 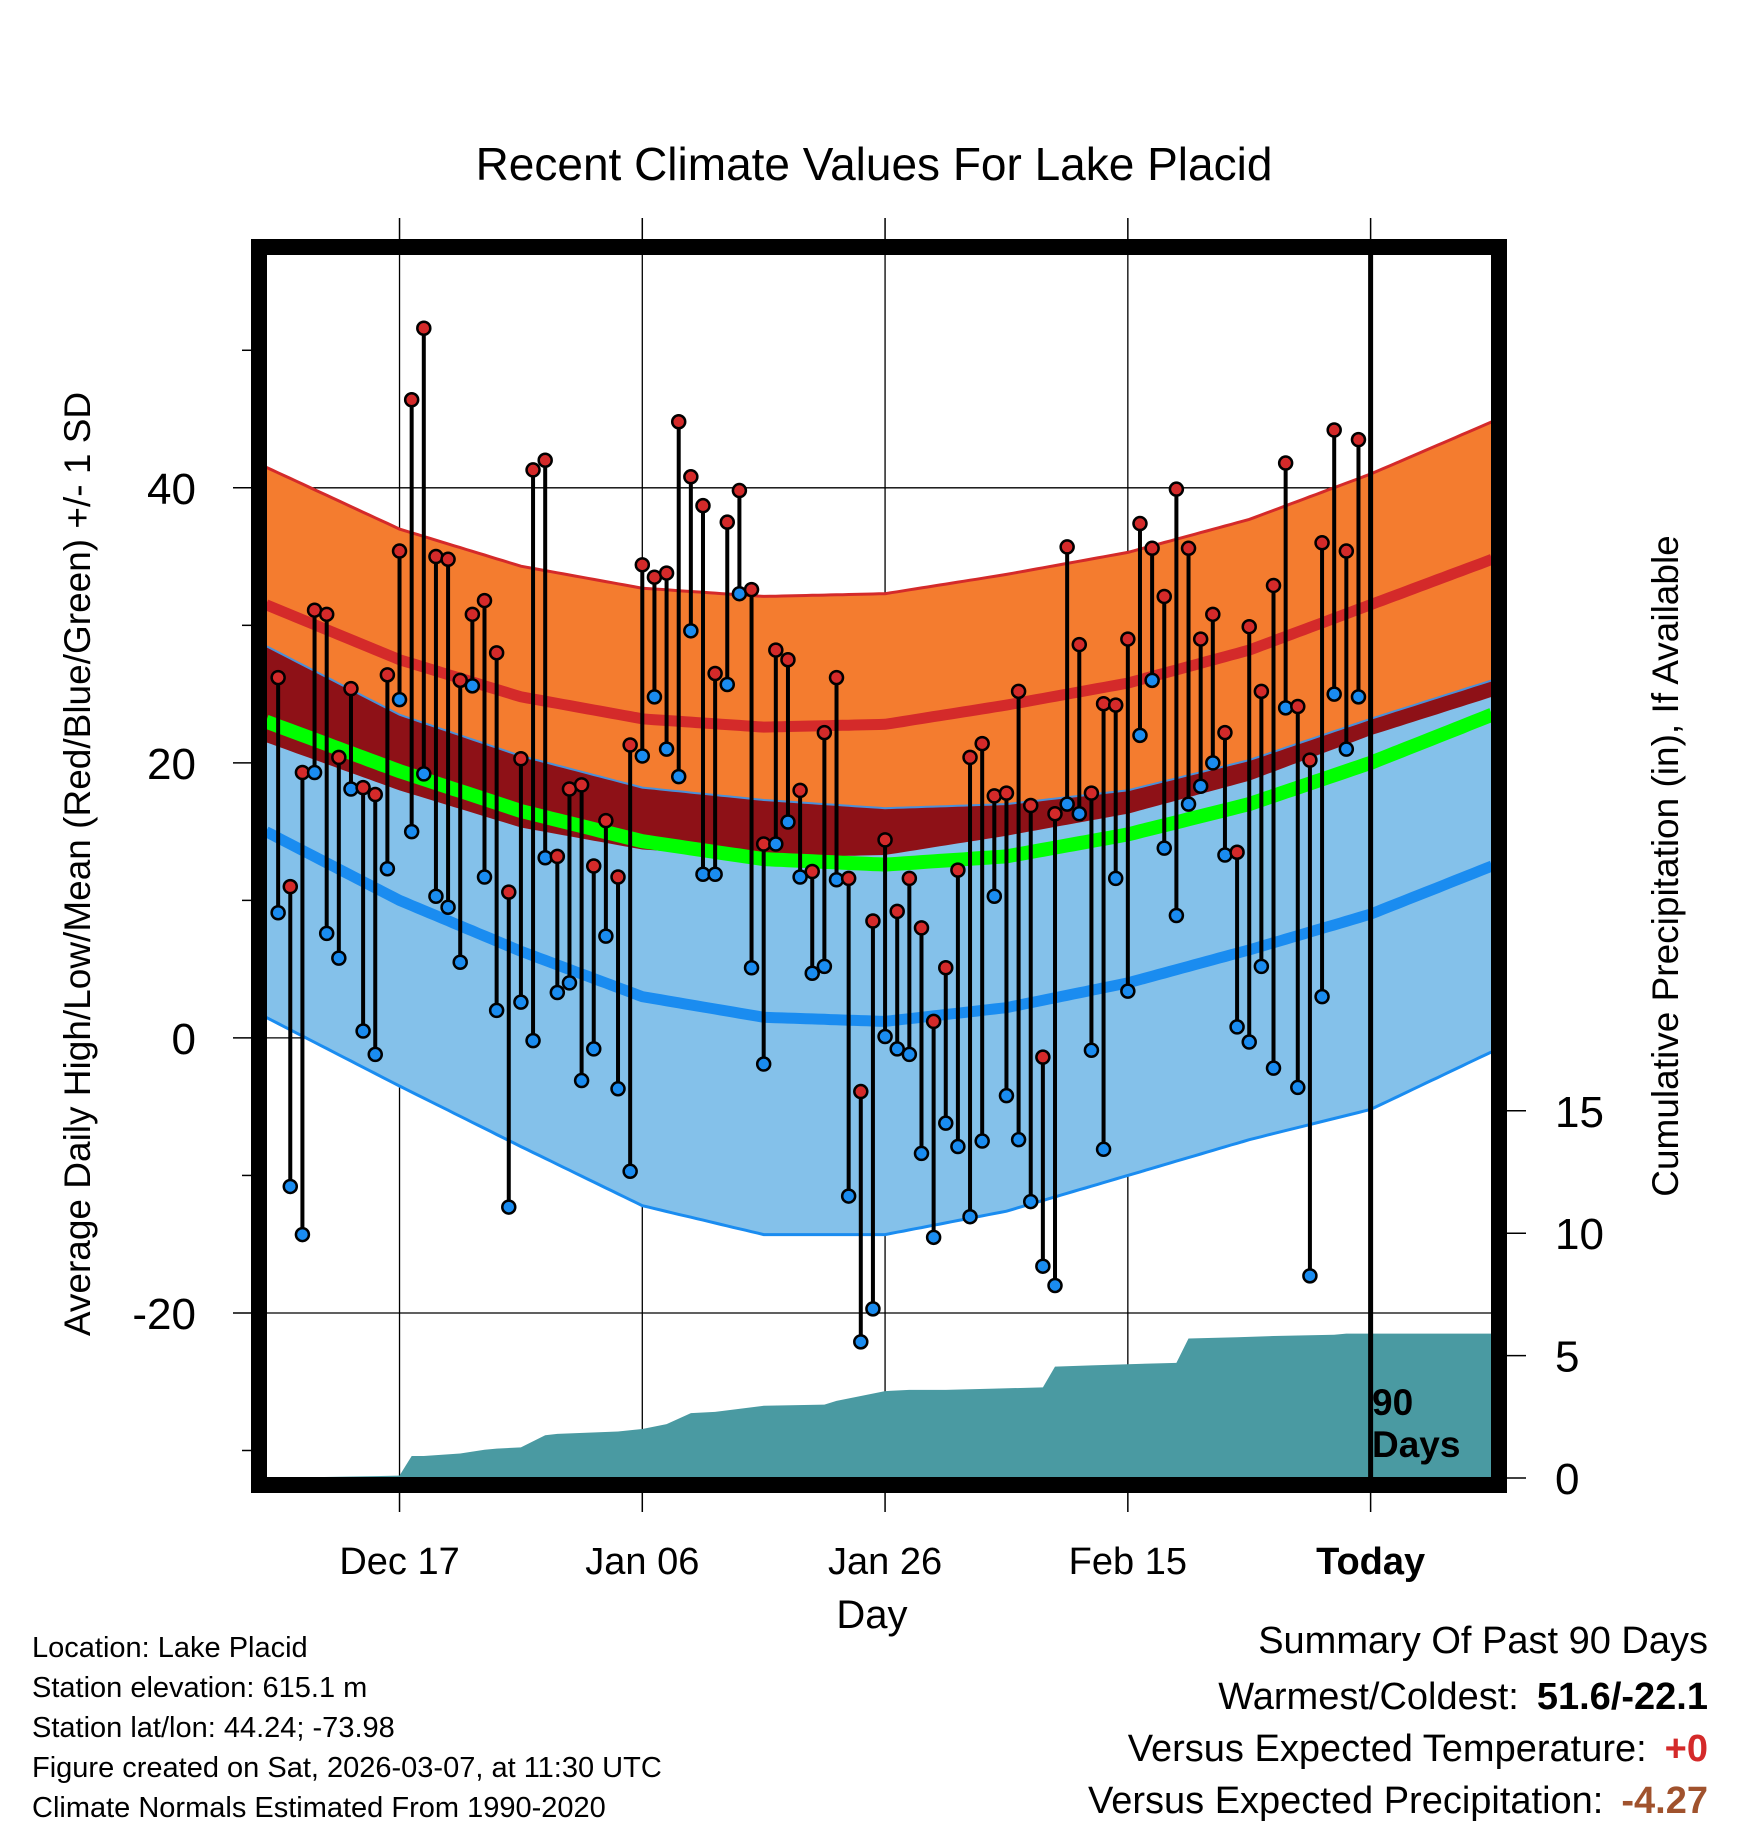 What do you see at coordinates (213, 1728) in the screenshot?
I see `latlon-text: Station lat/lon: 44.24; -73.98` at bounding box center [213, 1728].